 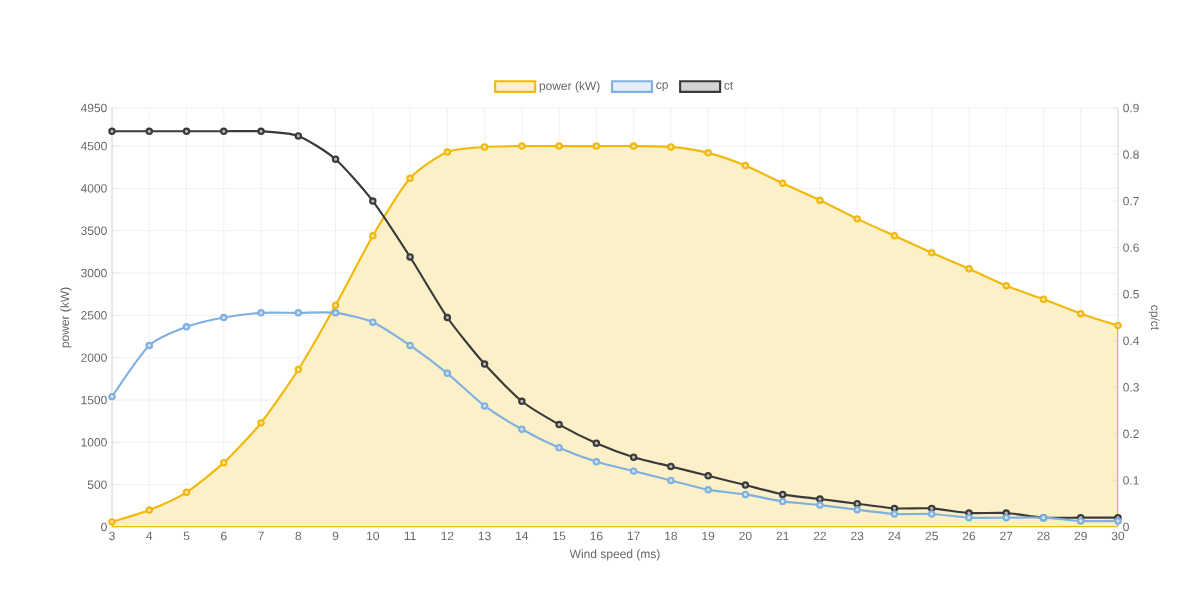 What do you see at coordinates (729, 85) in the screenshot?
I see `legend-label: ct` at bounding box center [729, 85].